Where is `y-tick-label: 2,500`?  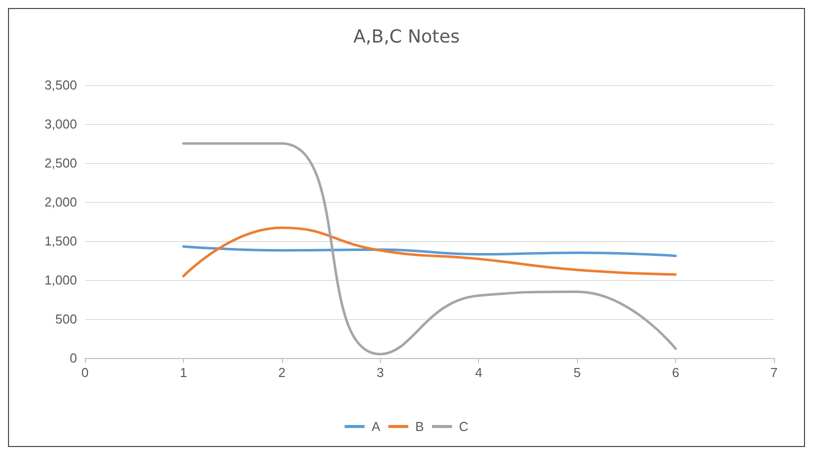
y-tick-label: 2,500 is located at coordinates (60, 163).